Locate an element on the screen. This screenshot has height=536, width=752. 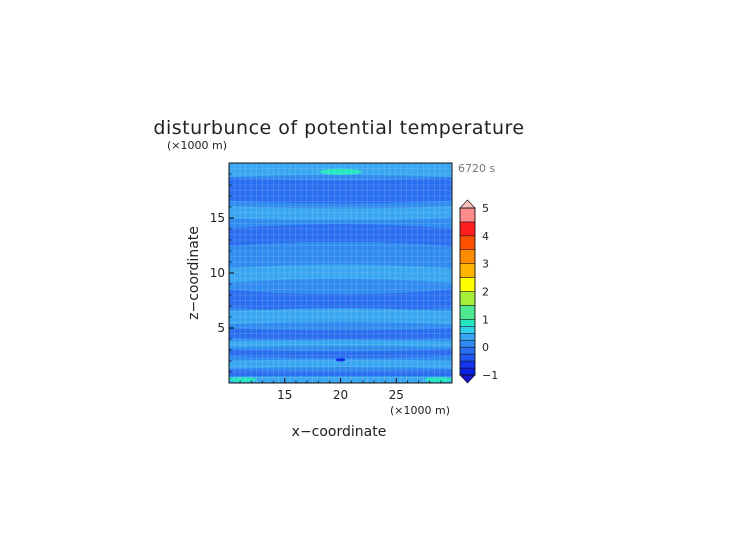
warm-anomaly-right is located at coordinates (438, 380).